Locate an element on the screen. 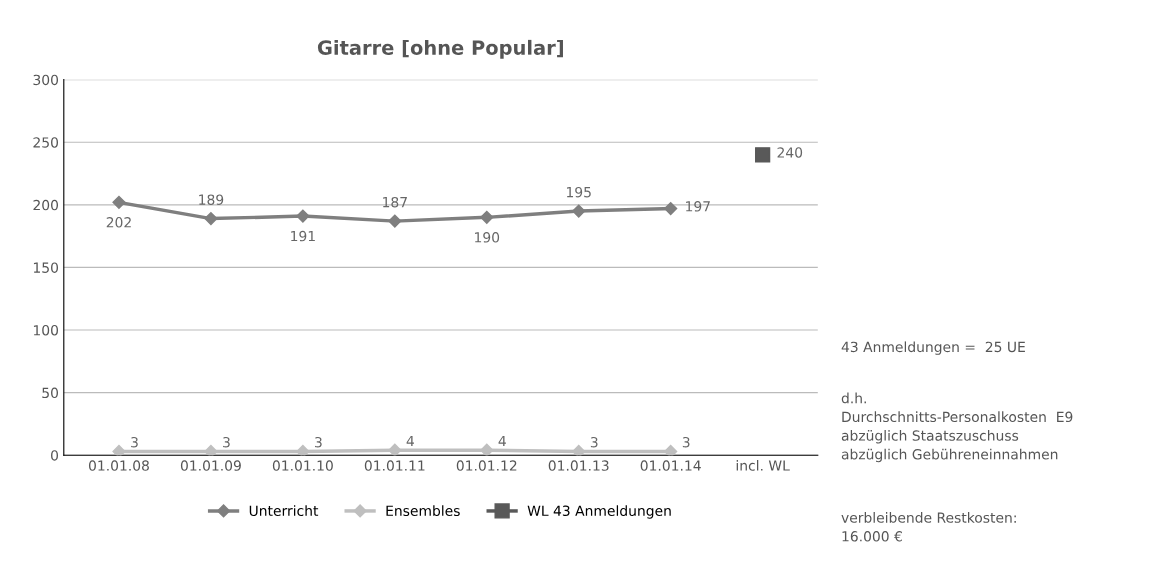 The width and height of the screenshot is (1160, 569). data-label: 187 is located at coordinates (395, 202).